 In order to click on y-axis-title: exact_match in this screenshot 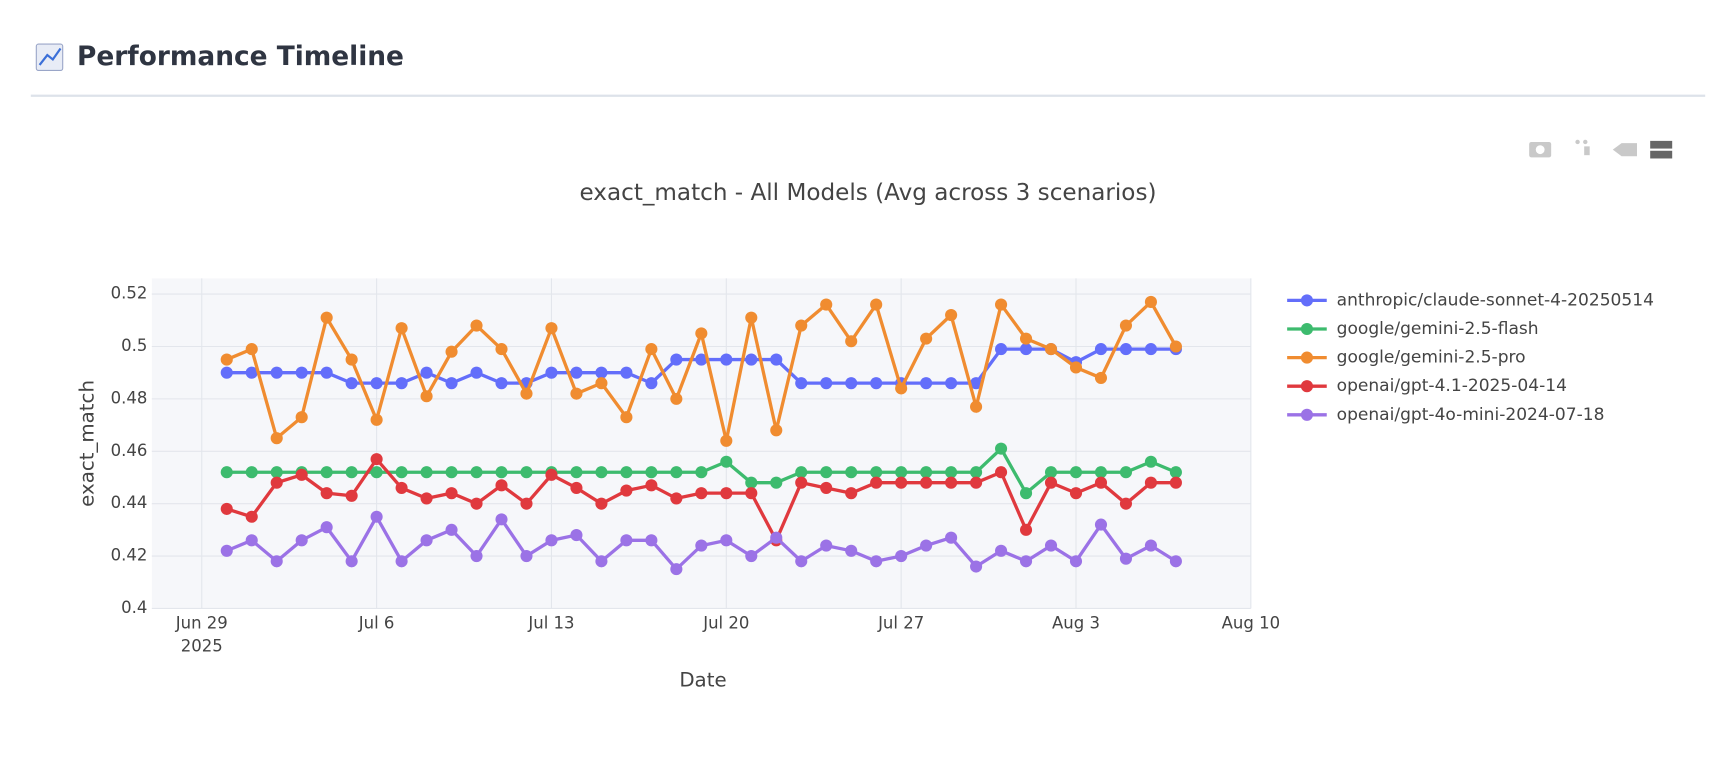, I will do `click(87, 443)`.